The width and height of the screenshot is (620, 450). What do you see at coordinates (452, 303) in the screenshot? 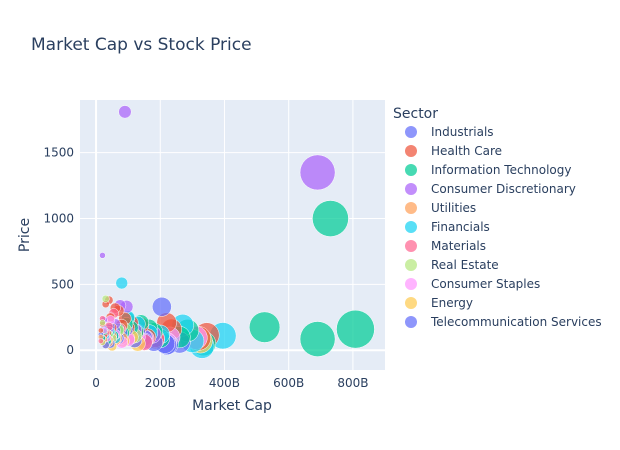
I see `legend-label: Energy` at bounding box center [452, 303].